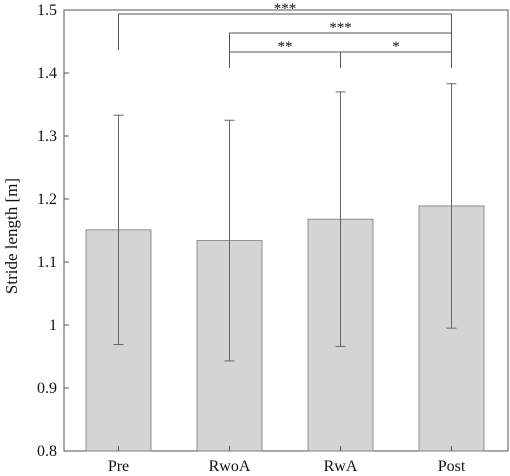 The width and height of the screenshot is (510, 476). I want to click on y-tick-label: 0.9, so click(47, 388).